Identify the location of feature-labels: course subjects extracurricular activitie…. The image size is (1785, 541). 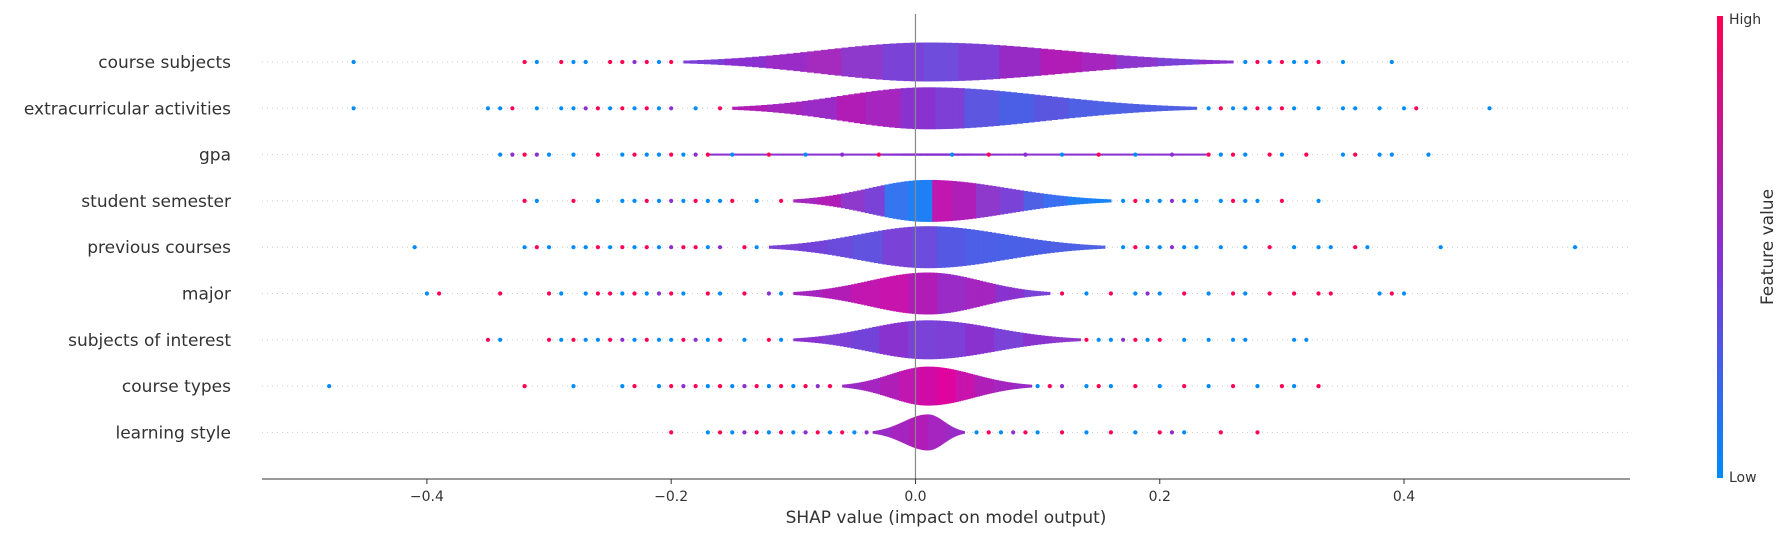
(127, 248).